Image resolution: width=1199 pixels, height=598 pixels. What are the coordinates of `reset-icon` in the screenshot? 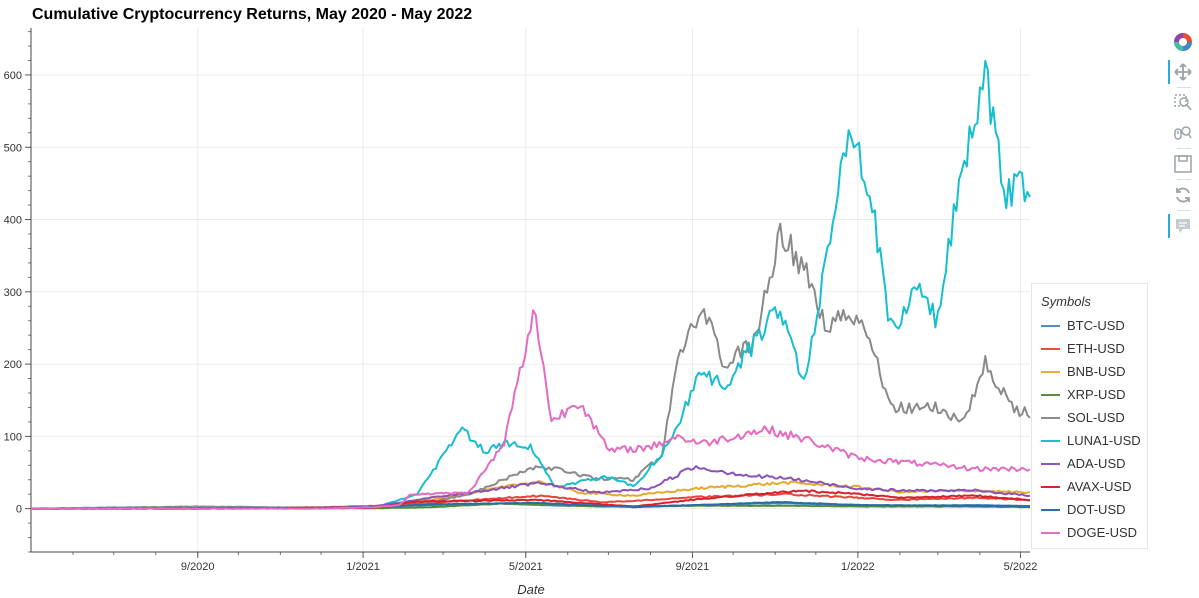 It's located at (1183, 195).